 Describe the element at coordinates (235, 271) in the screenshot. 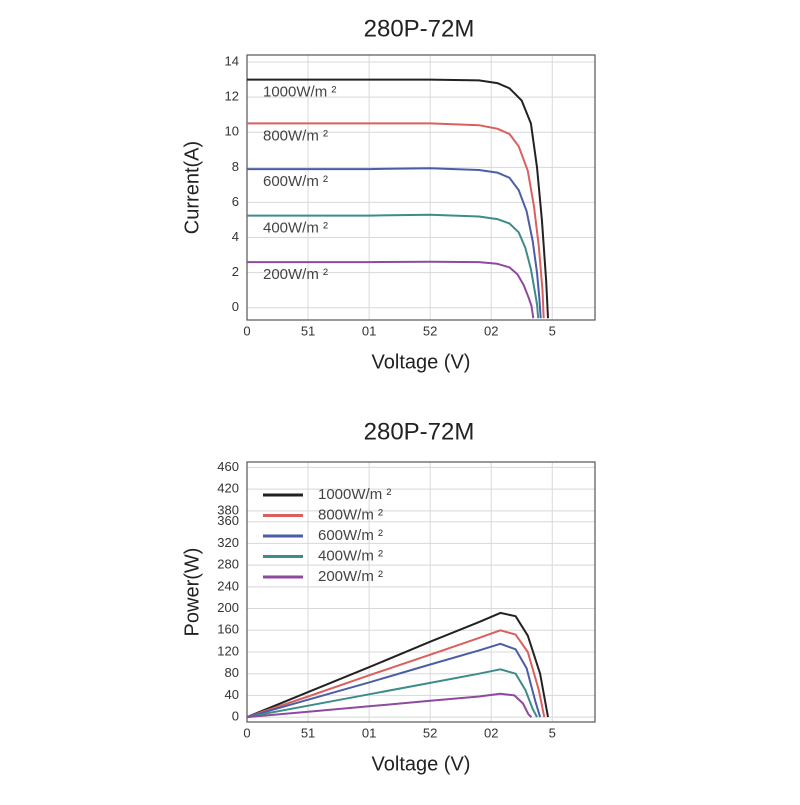

I see `y-tick-label: 2` at that location.